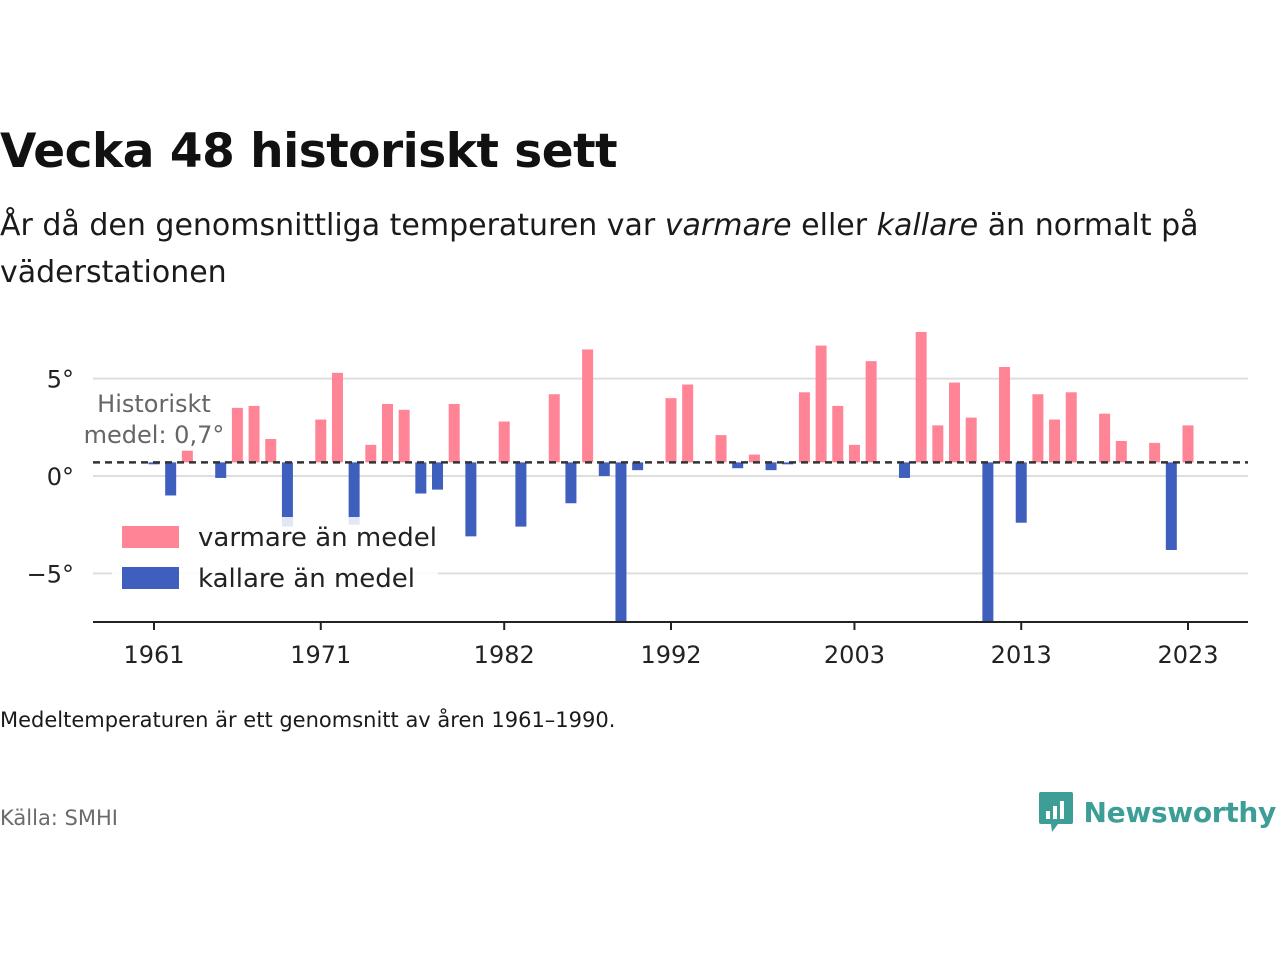  I want to click on y-tick-label: 5°, so click(60, 380).